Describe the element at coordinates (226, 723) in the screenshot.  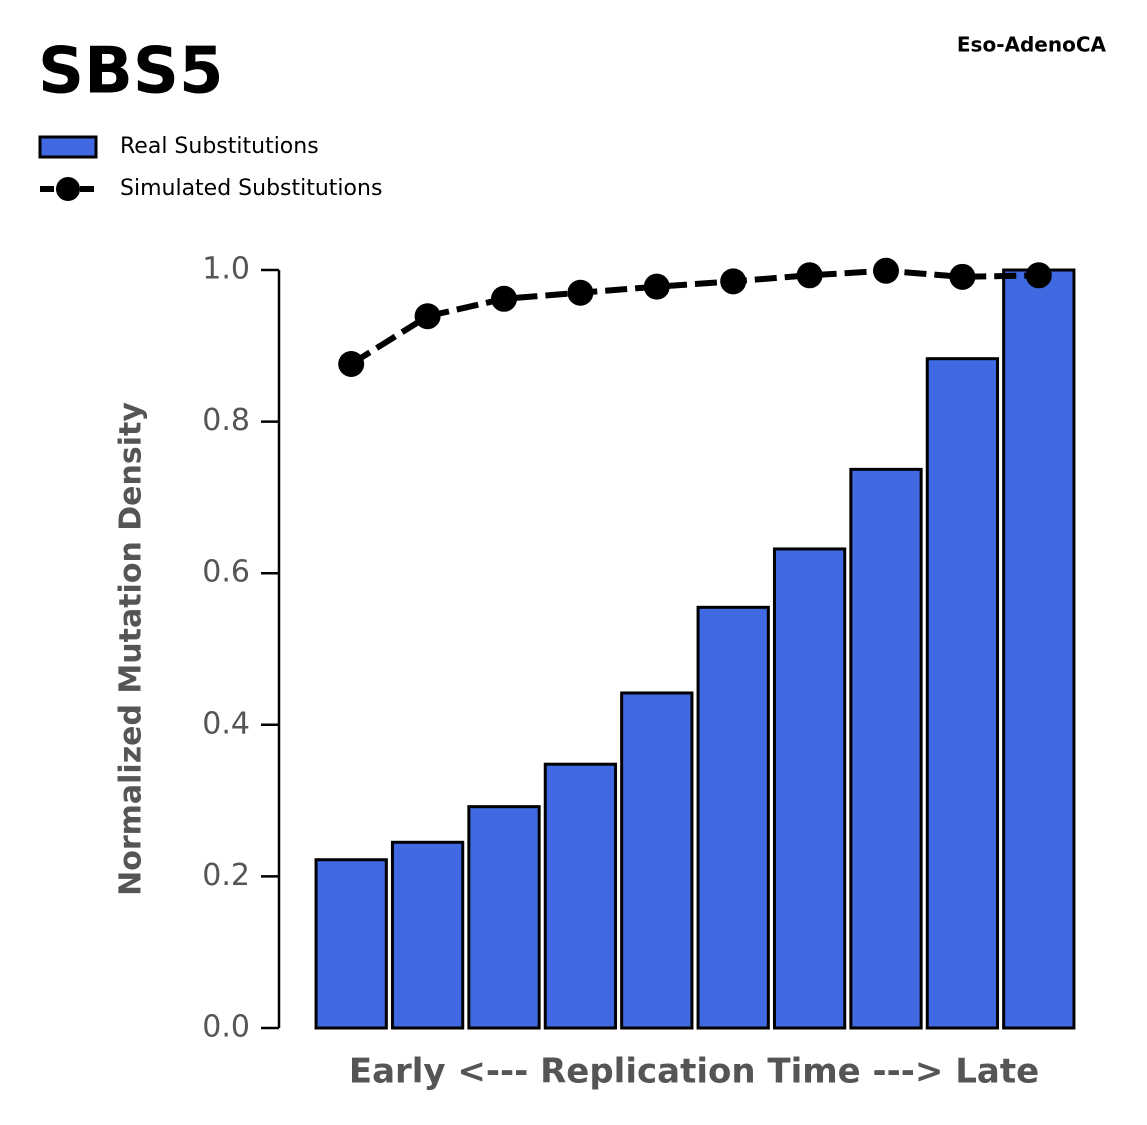
I see `y-tick-label: 0.4` at that location.